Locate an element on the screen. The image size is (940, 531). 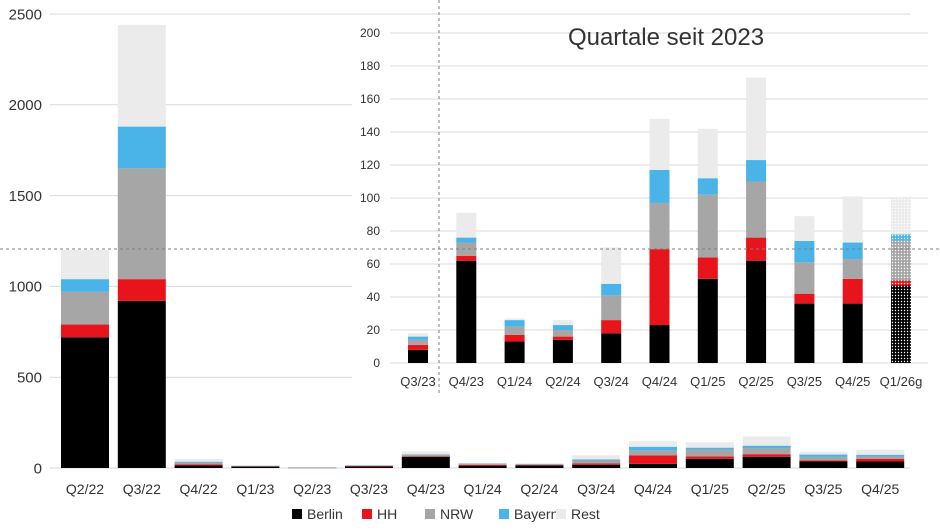
main-x-tick-label: Q3/25 is located at coordinates (823, 489).